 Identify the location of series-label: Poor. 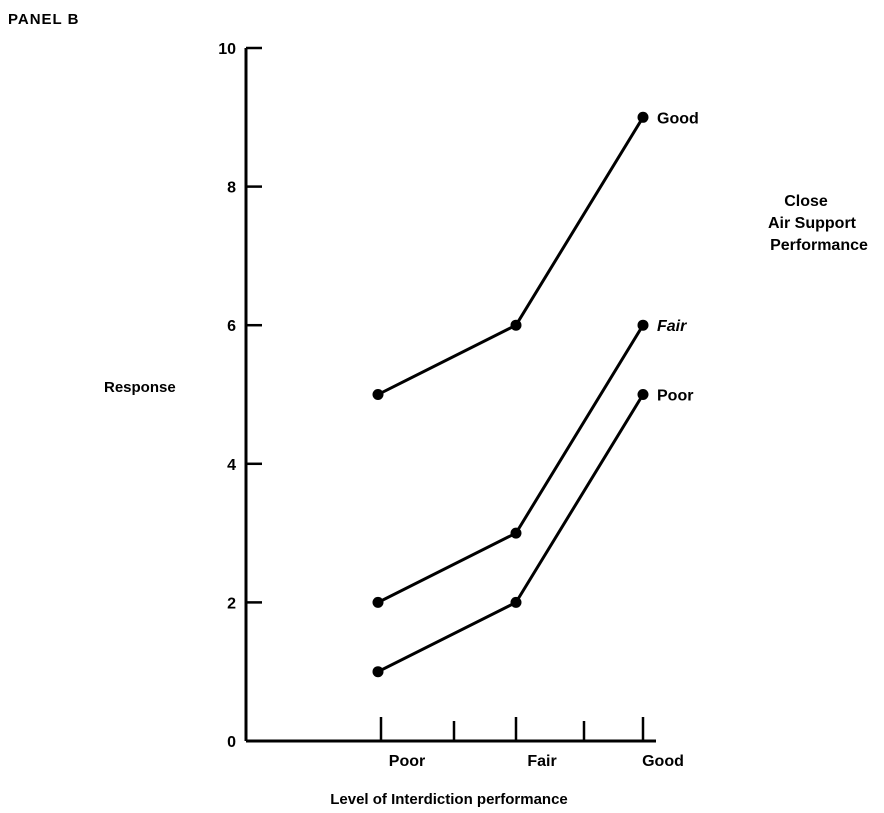
(675, 396).